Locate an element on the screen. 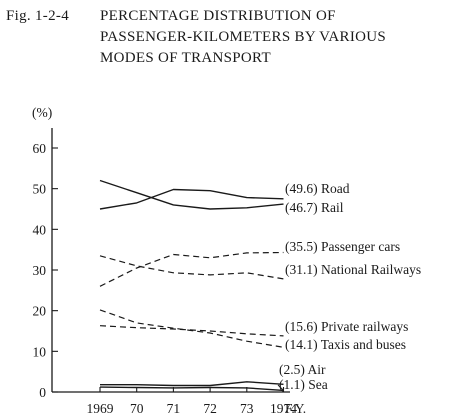 The image size is (474, 420). series-line-taxis-and-buses is located at coordinates (191, 328).